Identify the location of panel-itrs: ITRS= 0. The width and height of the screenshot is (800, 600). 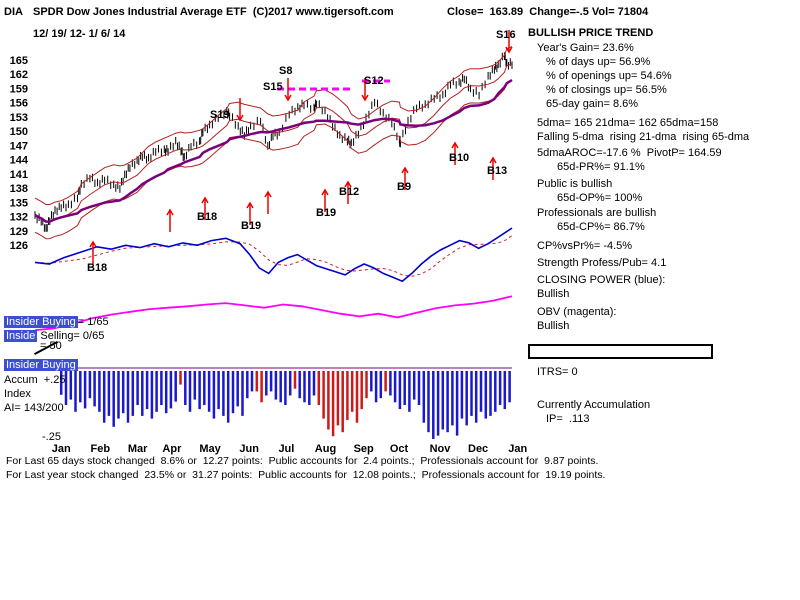
(557, 372).